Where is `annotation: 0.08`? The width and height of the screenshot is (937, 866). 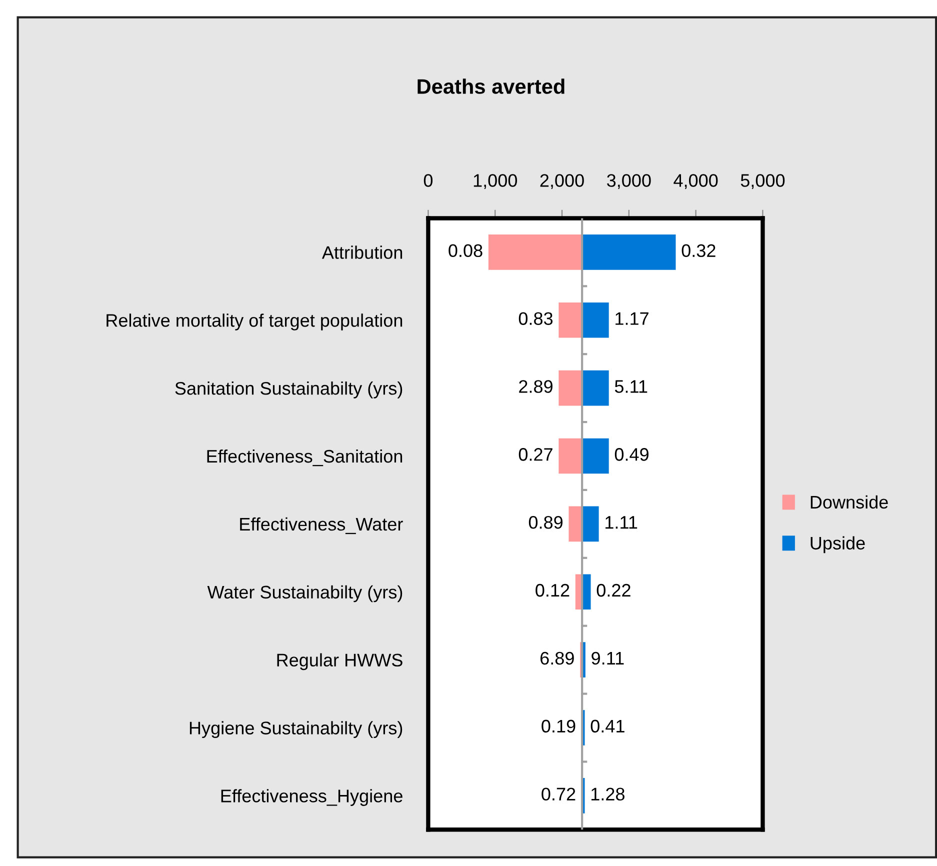
annotation: 0.08 is located at coordinates (465, 251).